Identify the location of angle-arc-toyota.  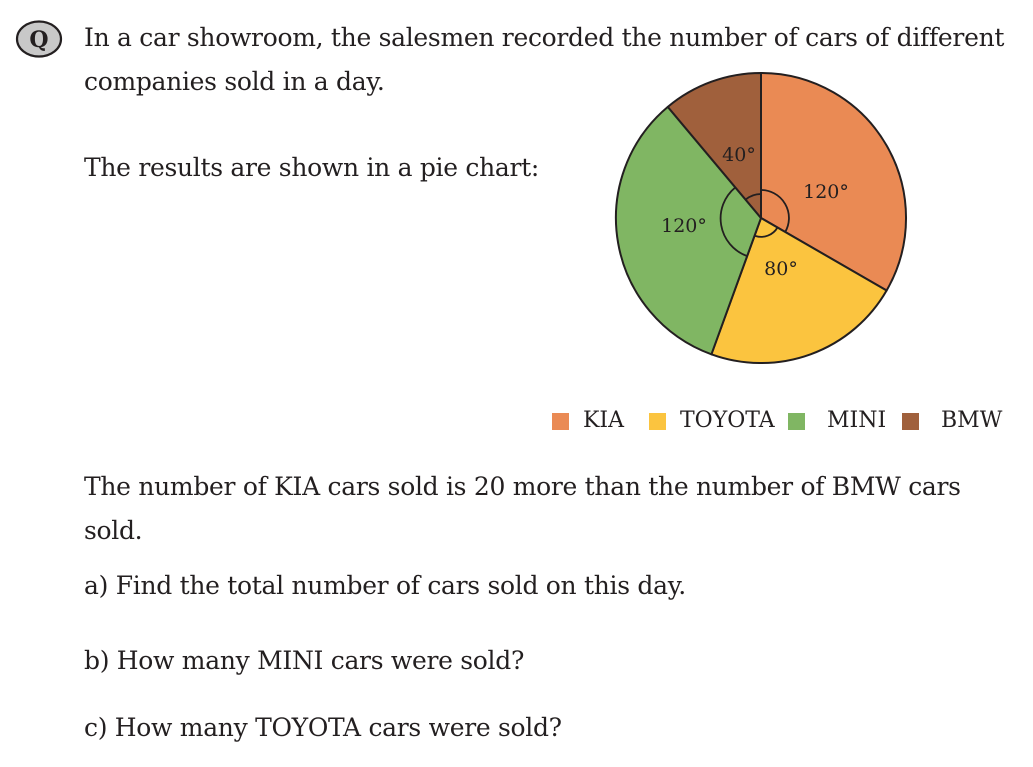
(767, 232).